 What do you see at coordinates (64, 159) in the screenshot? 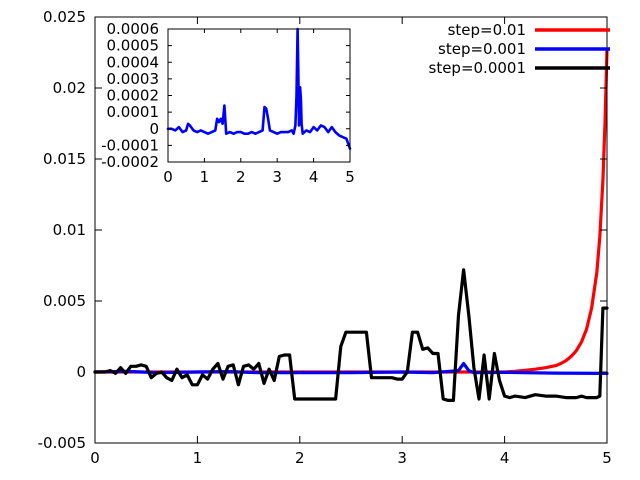
I see `main-y-tick-label: 0.015` at bounding box center [64, 159].